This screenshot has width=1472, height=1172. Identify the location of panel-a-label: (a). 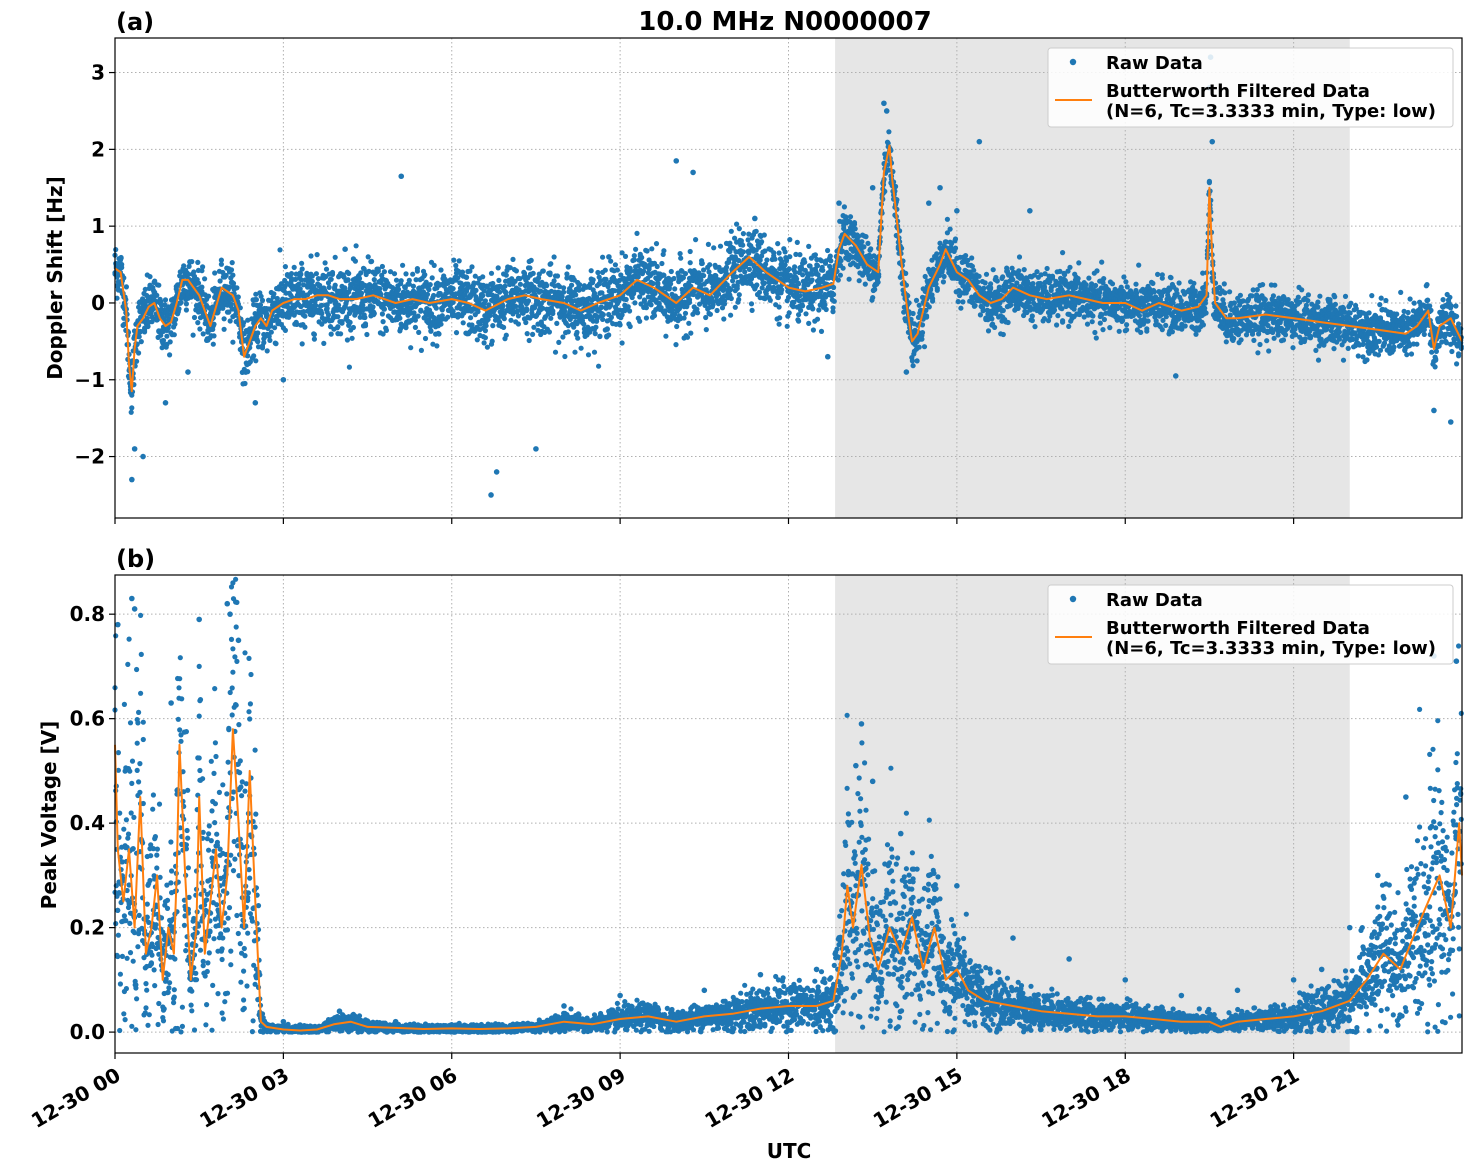
(135, 22).